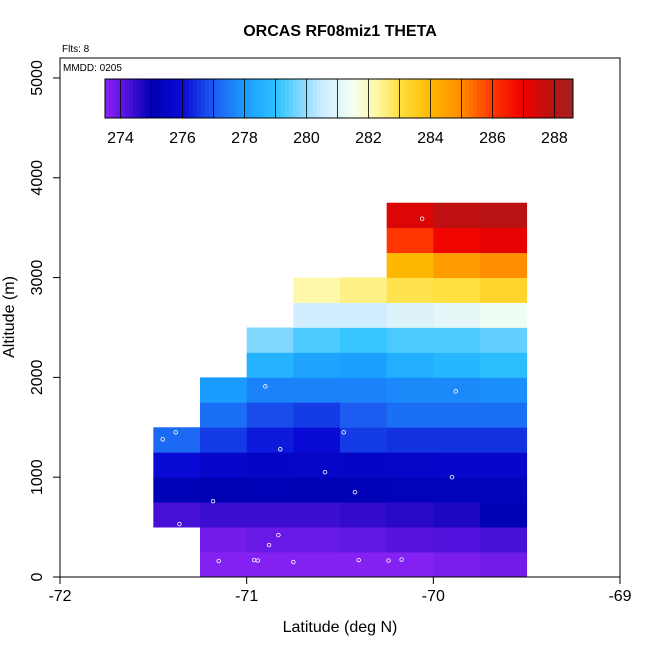 This screenshot has height=650, width=650. I want to click on flights-annotation: Flts: 8, so click(76, 49).